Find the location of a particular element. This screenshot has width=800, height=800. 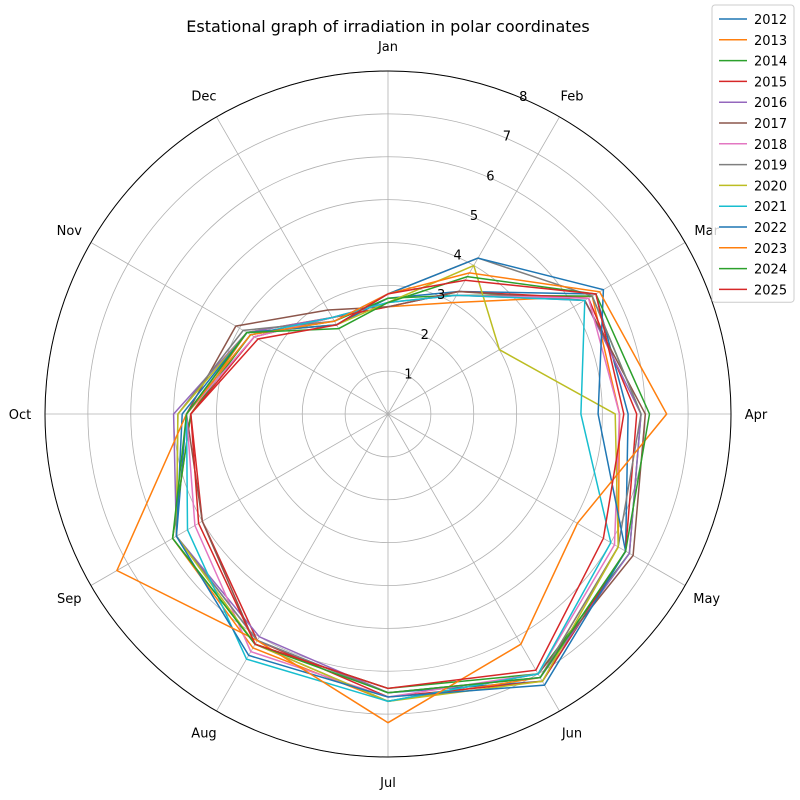

angular-tick-label: Feb is located at coordinates (571, 96).